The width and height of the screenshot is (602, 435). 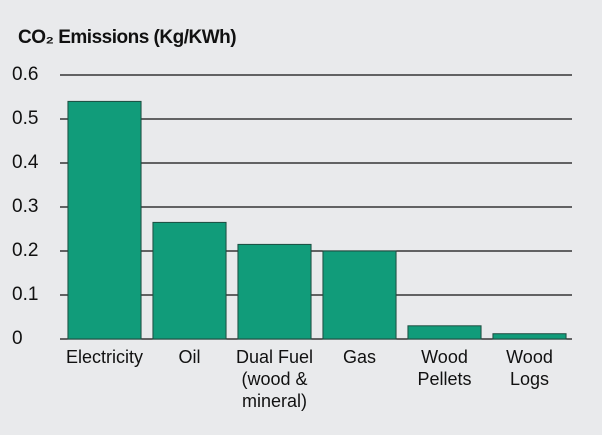 I want to click on x-tick-label: Dual Fuel (wood & mineral), so click(x=274, y=379).